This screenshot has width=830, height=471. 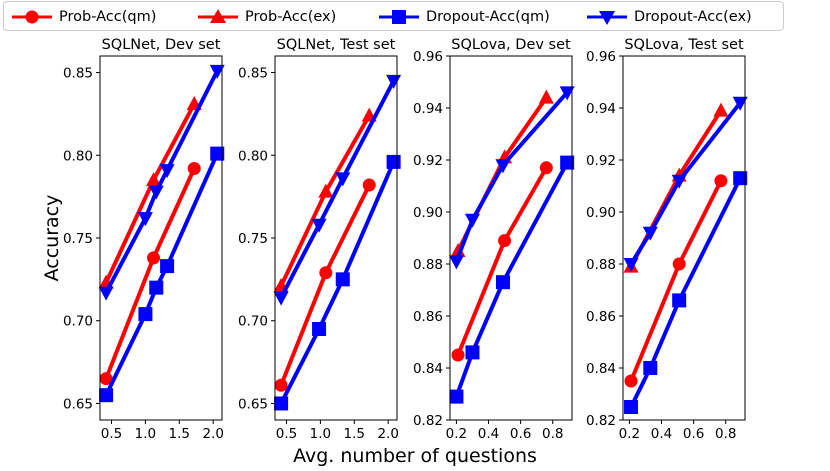 I want to click on legend-entry-dropout-acc-ex: Dropout-Acc(ex), so click(x=669, y=17).